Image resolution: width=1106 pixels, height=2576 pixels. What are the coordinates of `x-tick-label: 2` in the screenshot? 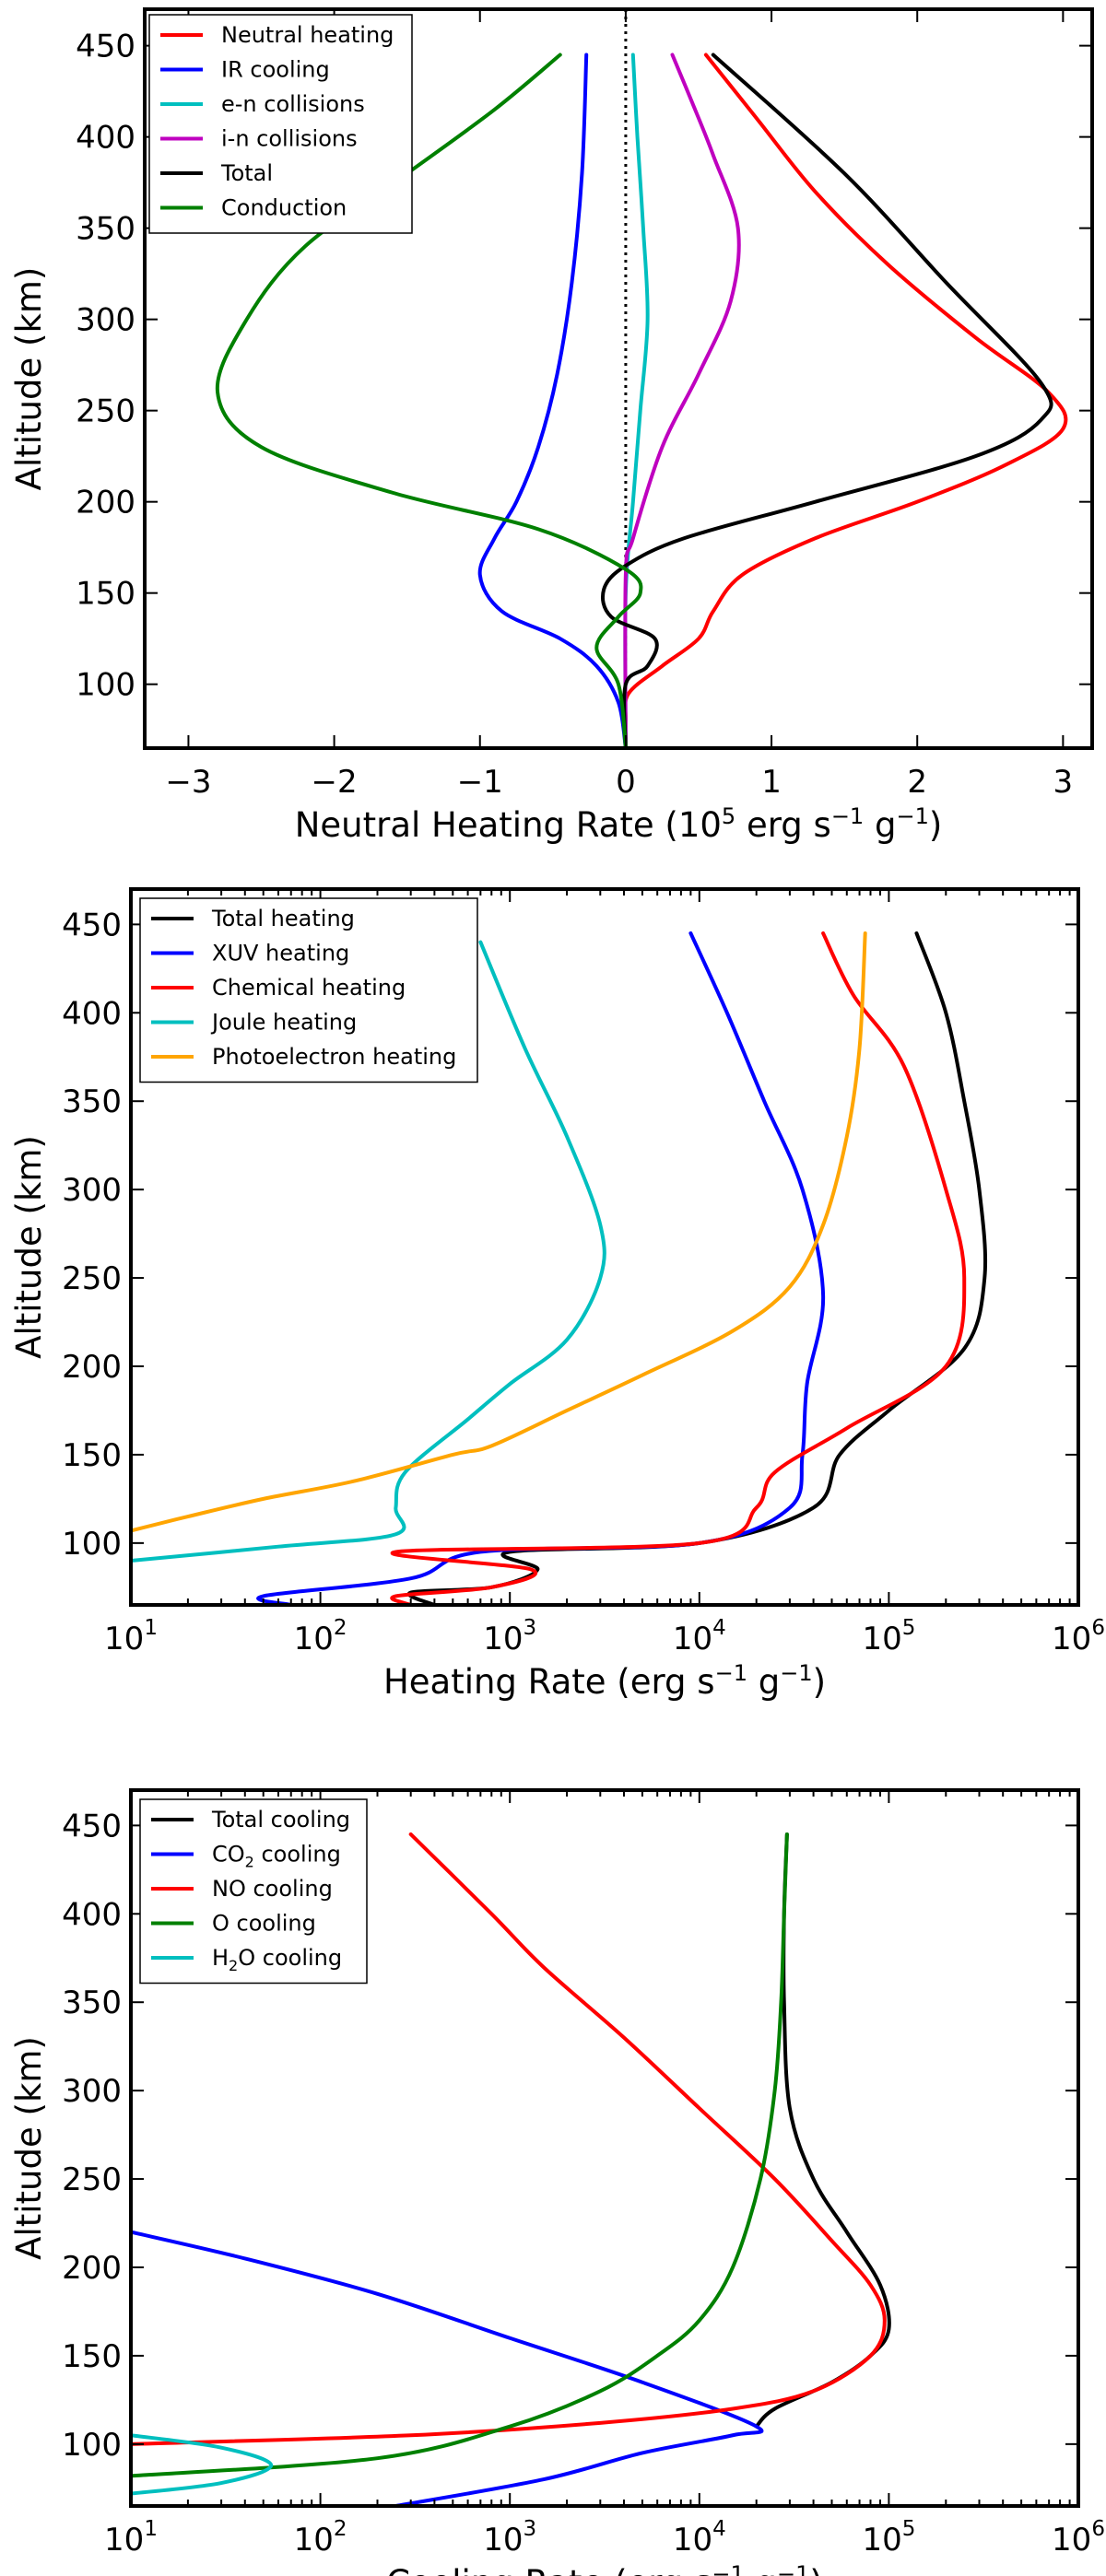 It's located at (917, 782).